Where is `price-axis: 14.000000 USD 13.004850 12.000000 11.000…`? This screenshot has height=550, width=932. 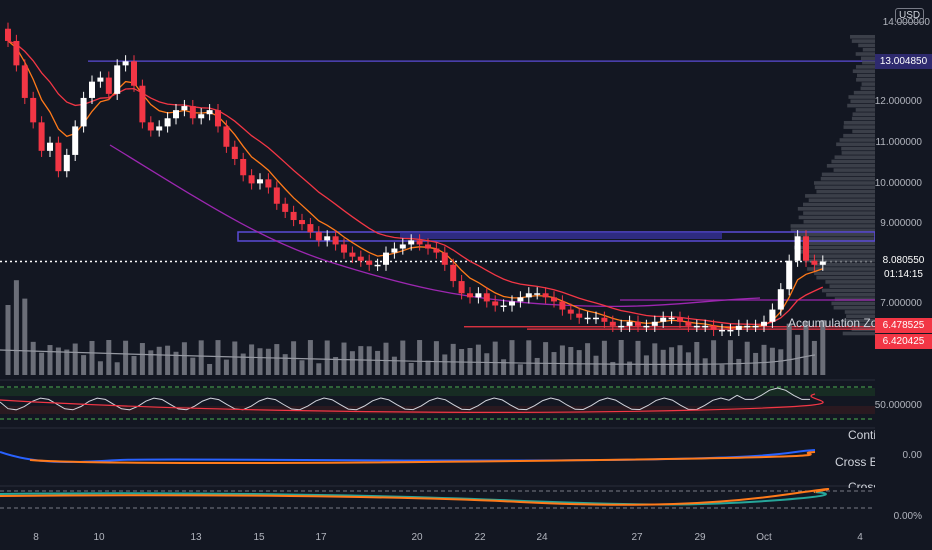
price-axis: 14.000000 USD 13.004850 12.000000 11.000… is located at coordinates (903, 264).